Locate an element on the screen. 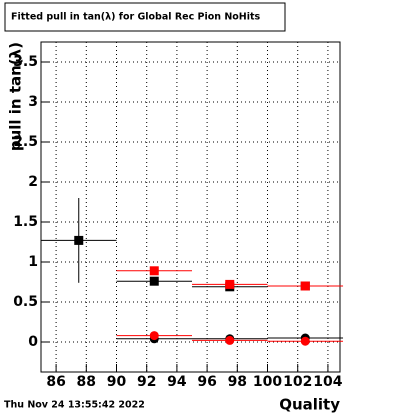  x-tick-label: 88 is located at coordinates (86, 382).